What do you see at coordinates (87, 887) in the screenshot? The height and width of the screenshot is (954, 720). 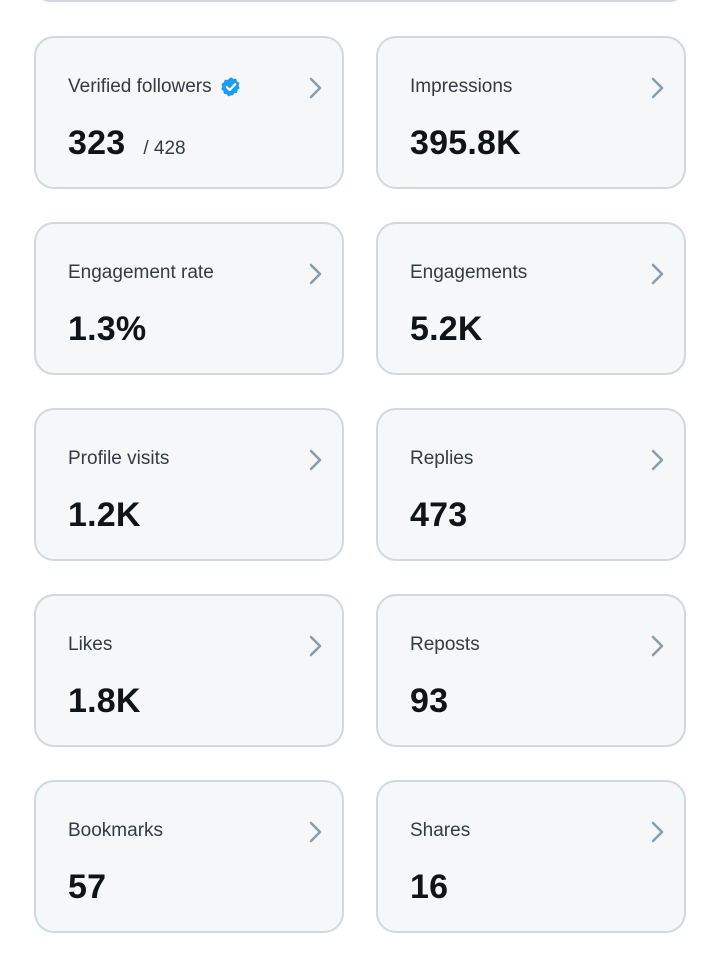 I see `metric-value: 57` at bounding box center [87, 887].